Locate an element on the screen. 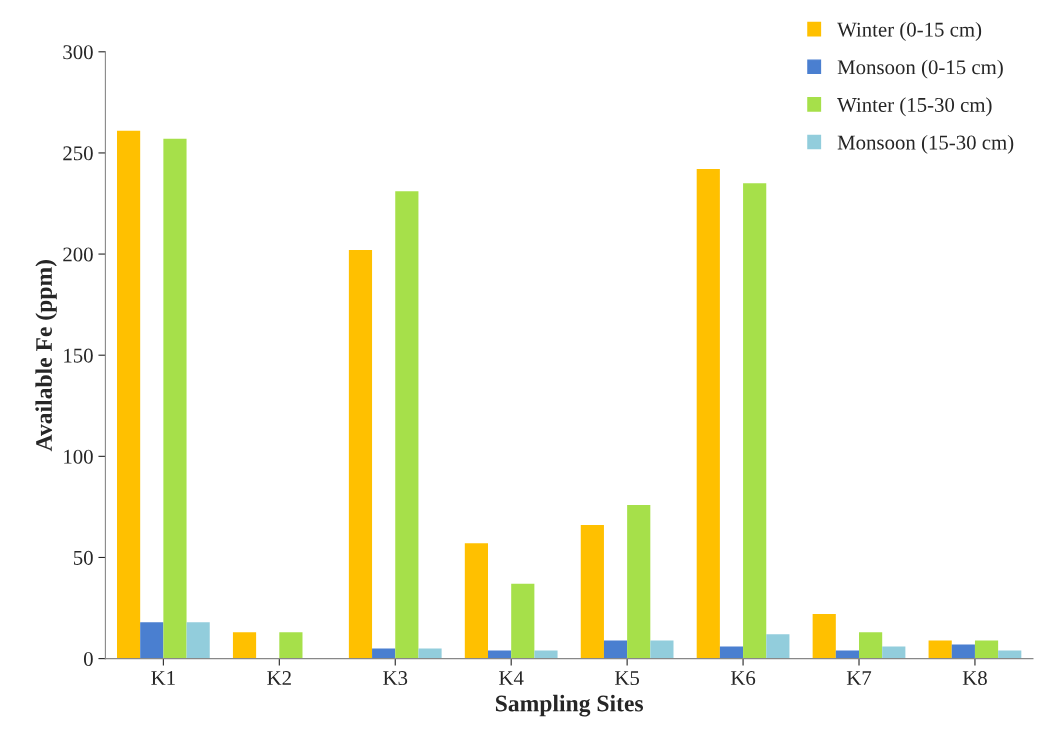 Image resolution: width=1054 pixels, height=740 pixels. legend-label: Winter (15-30 cm) is located at coordinates (914, 107).